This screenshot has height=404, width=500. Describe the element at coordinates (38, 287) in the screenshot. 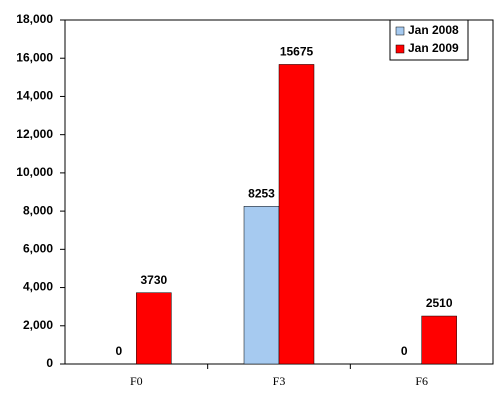

I see `y-tick-label: 4,000` at that location.